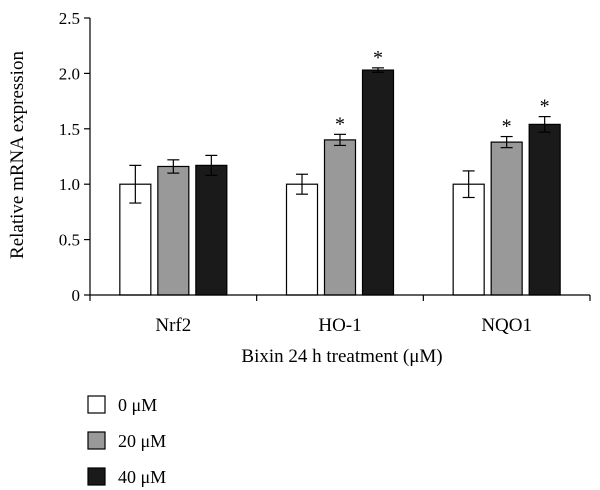 This screenshot has width=600, height=490. Describe the element at coordinates (69, 73) in the screenshot. I see `y-tick-label: 2.0` at that location.